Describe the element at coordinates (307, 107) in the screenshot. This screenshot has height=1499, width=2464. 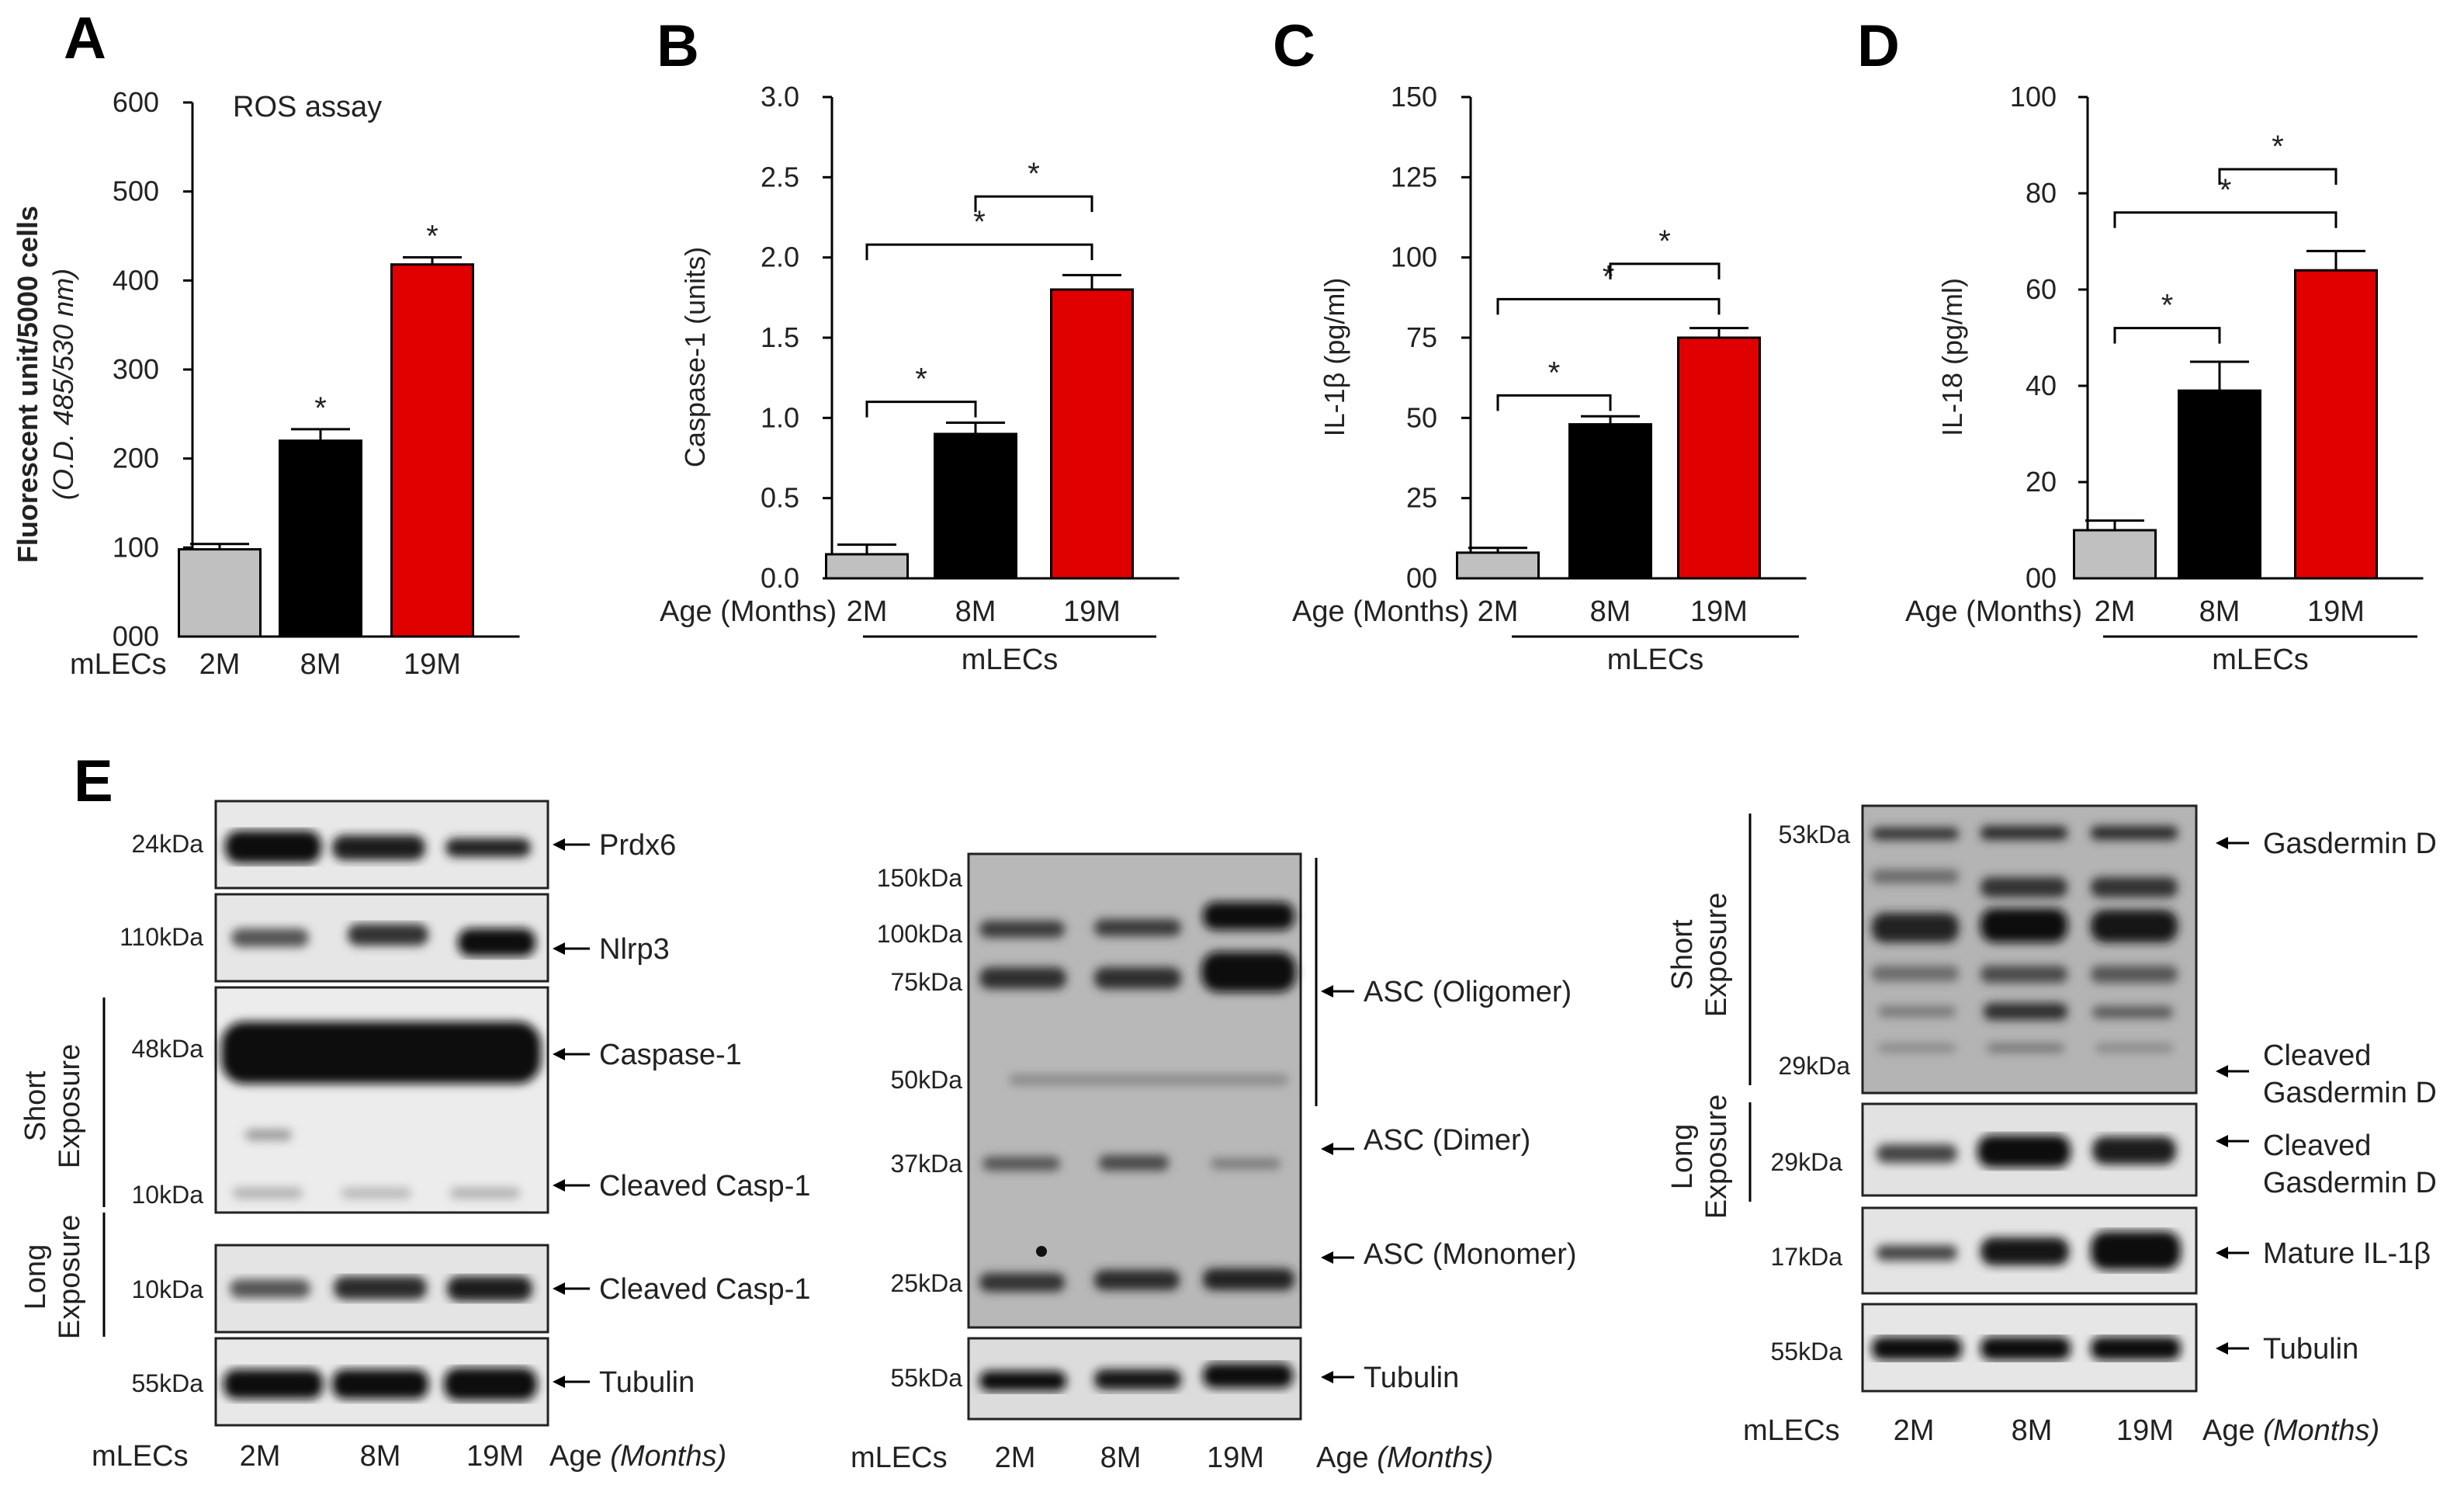
I see `chart-title: ROS assay` at that location.